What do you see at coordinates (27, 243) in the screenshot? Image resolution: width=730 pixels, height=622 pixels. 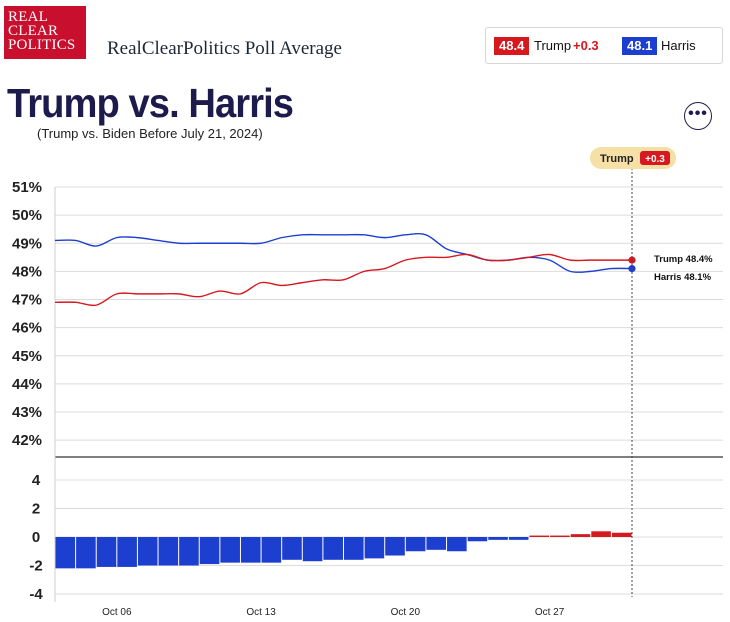 I see `y-tick-label: 49%` at bounding box center [27, 243].